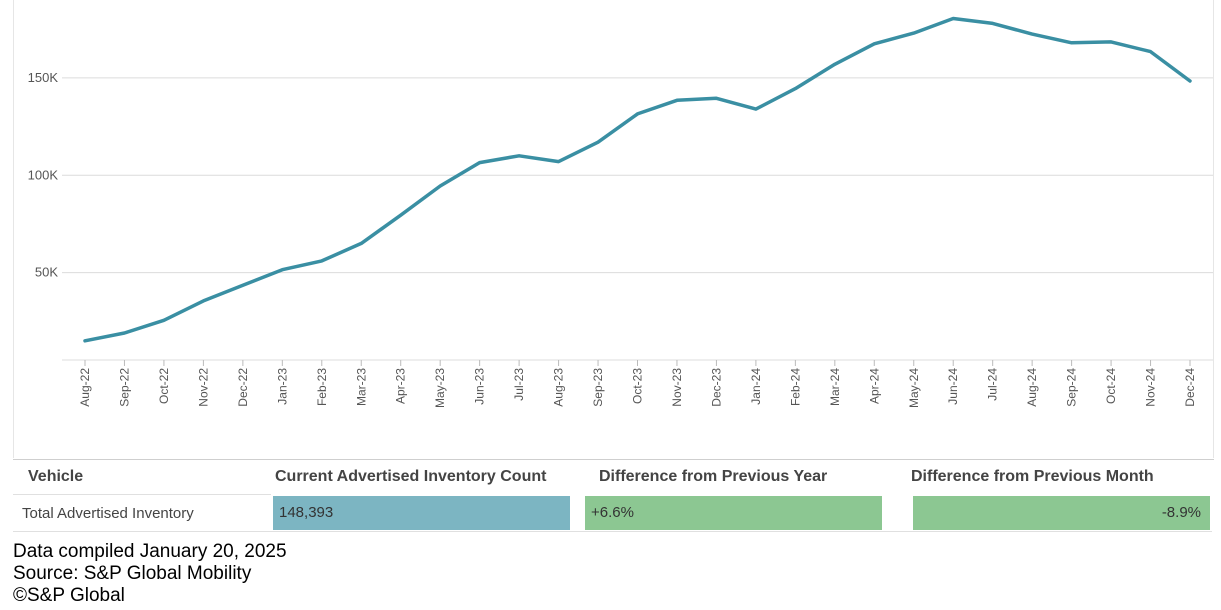 The width and height of the screenshot is (1221, 610). Describe the element at coordinates (559, 387) in the screenshot. I see `x-tick-label: Aug-23` at that location.